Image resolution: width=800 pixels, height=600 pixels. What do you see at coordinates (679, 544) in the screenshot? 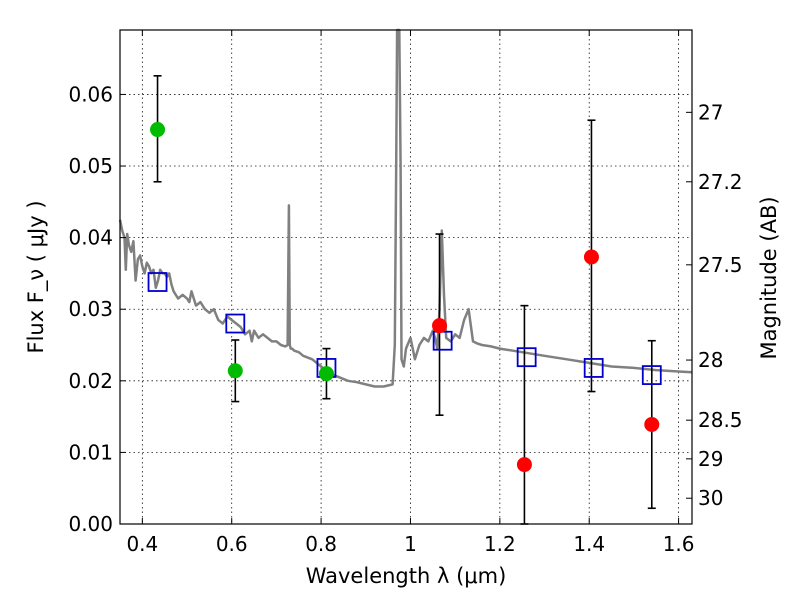
I see `x-tick-label: 1.6` at bounding box center [679, 544].